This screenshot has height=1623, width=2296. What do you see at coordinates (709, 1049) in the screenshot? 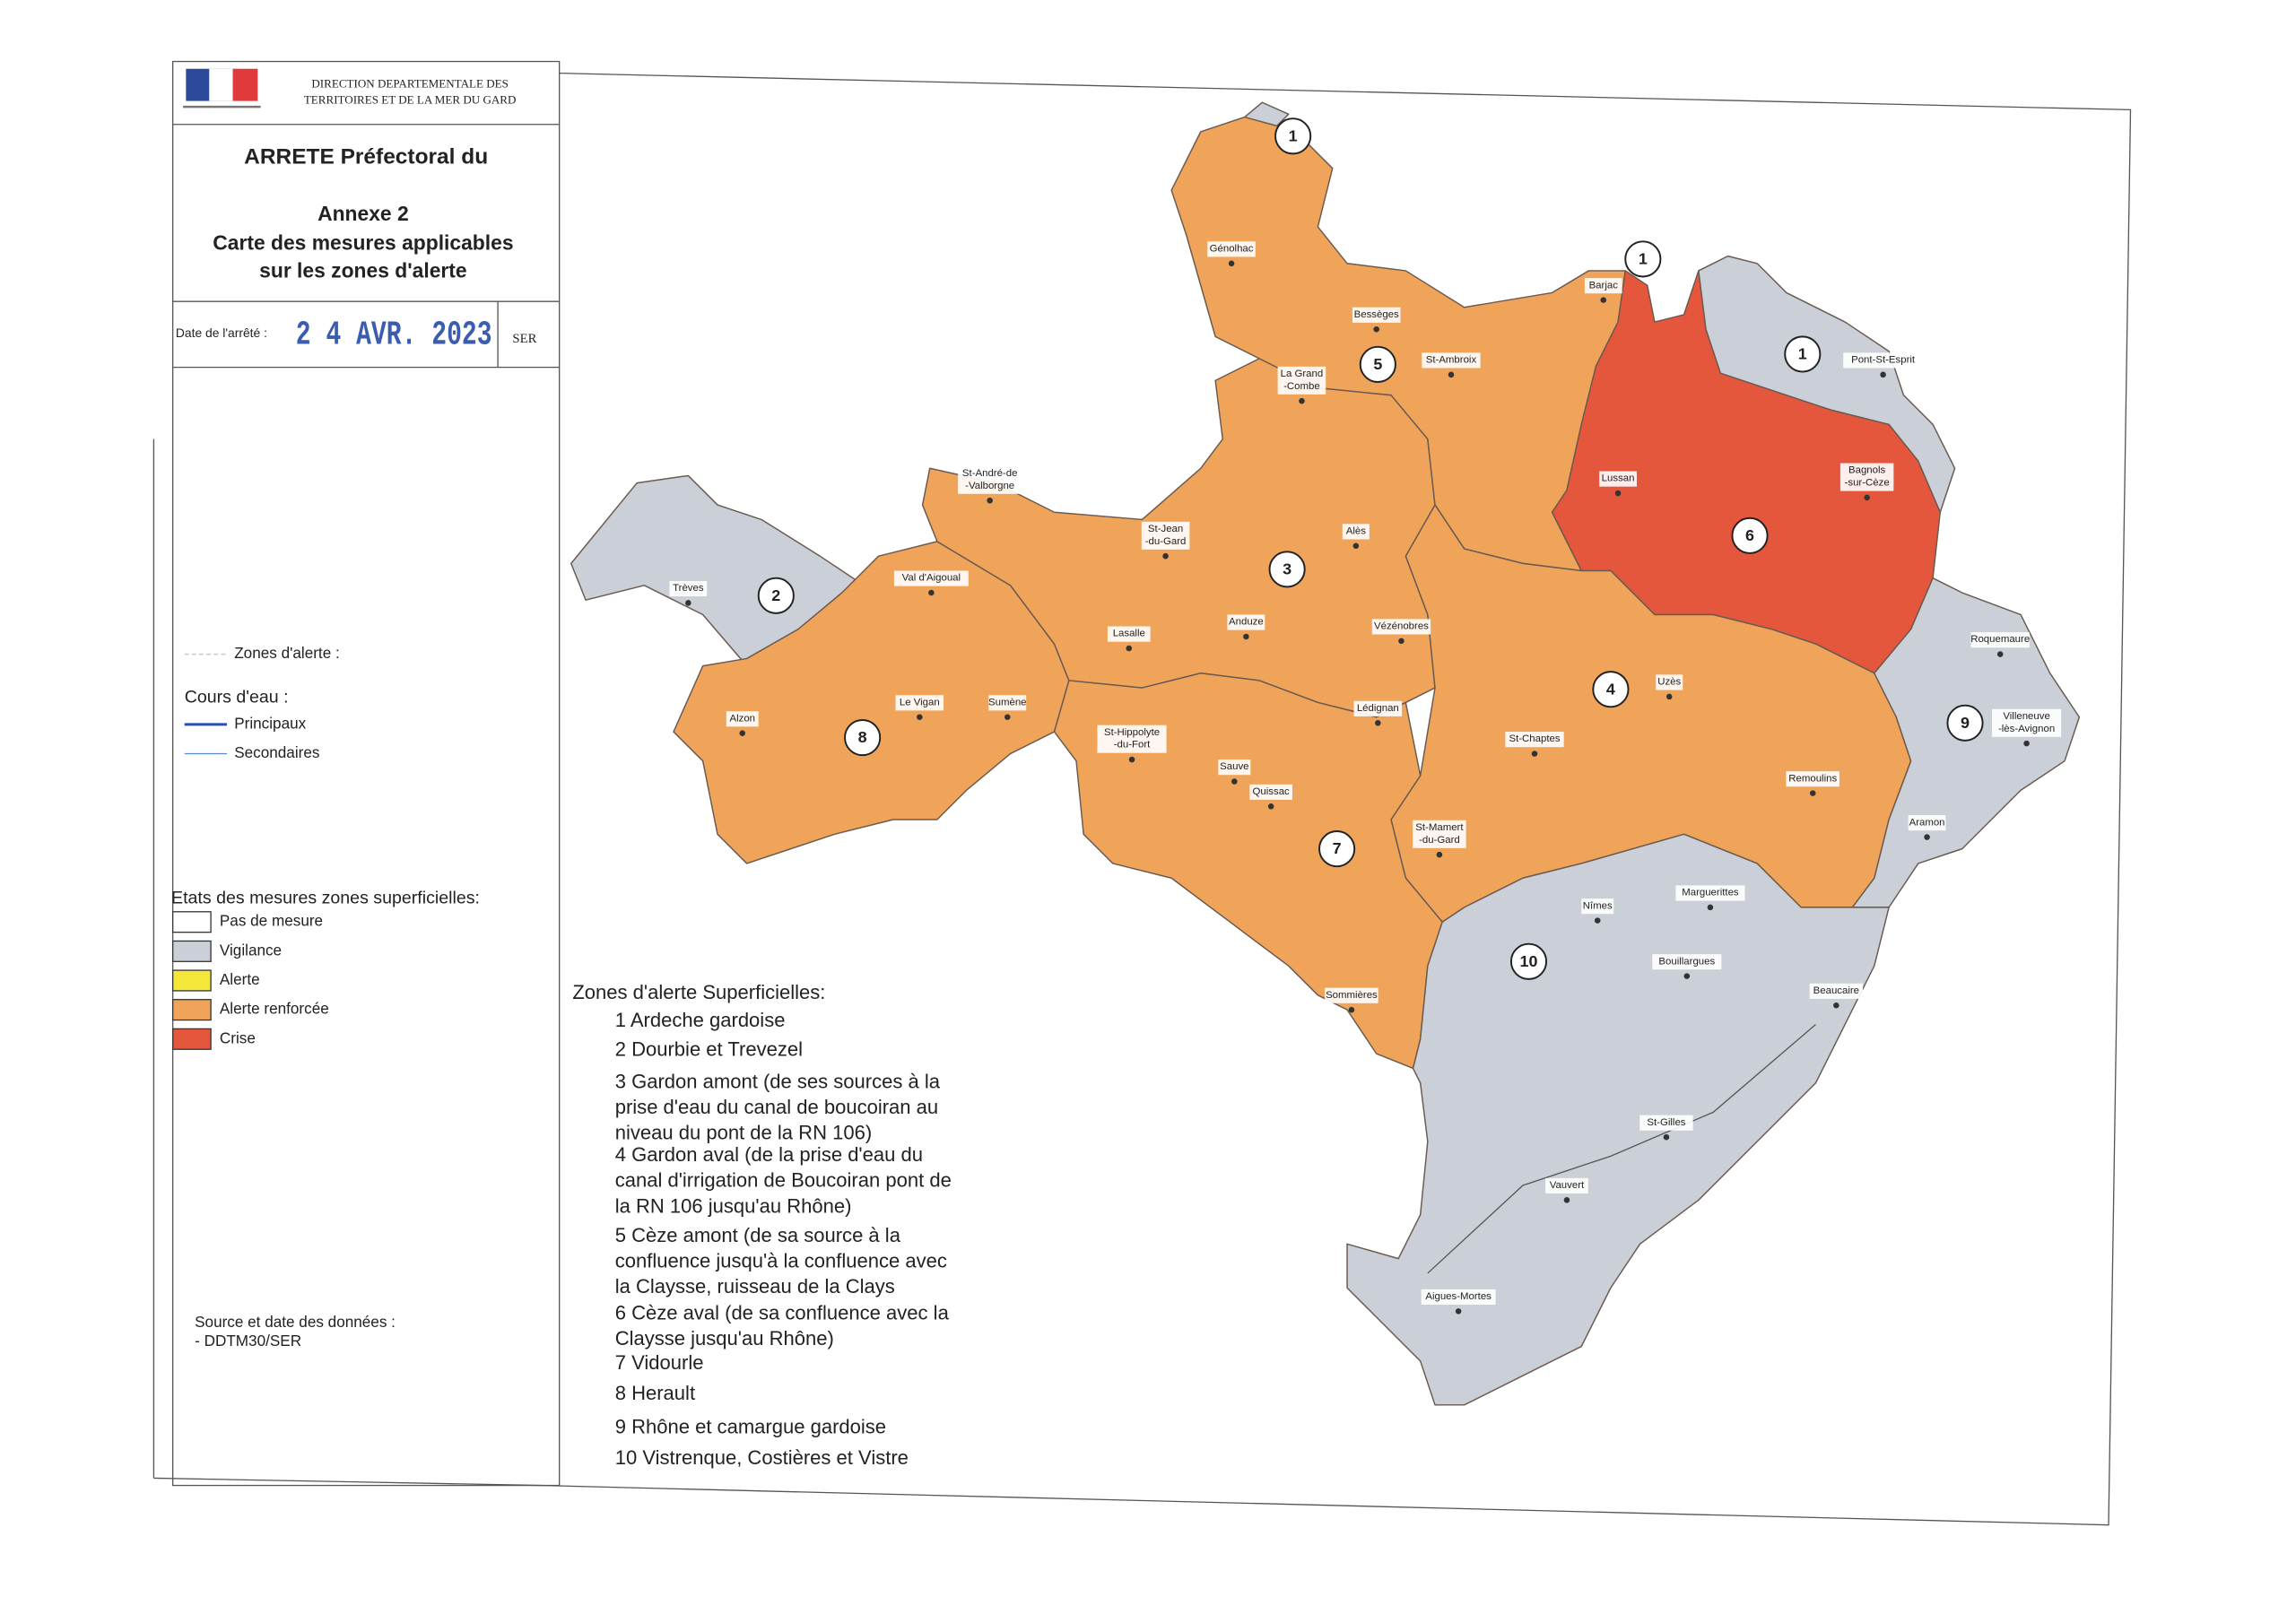
I see `zones-list-line: 2 Dourbie et Trevezel` at bounding box center [709, 1049].